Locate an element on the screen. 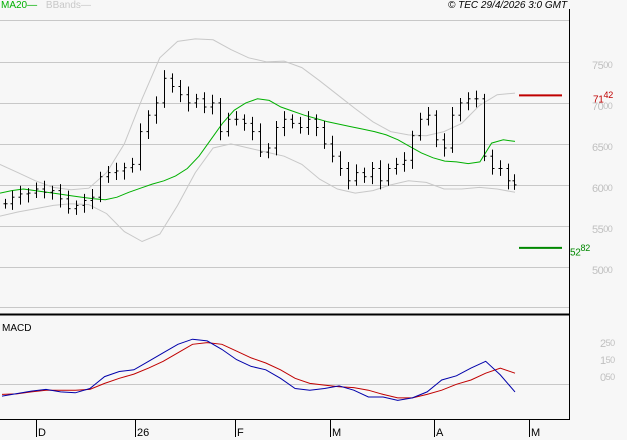  x-axis-label: 26 is located at coordinates (143, 433).